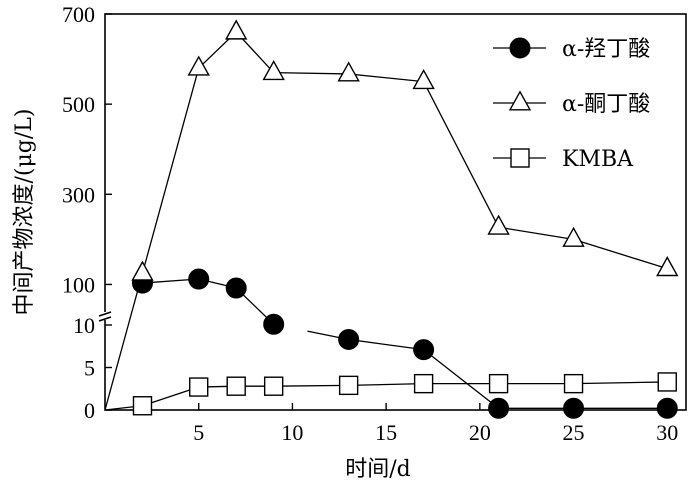 The height and width of the screenshot is (490, 700). I want to click on x-axis: 5 10 15 20 25 30, so click(435, 424).